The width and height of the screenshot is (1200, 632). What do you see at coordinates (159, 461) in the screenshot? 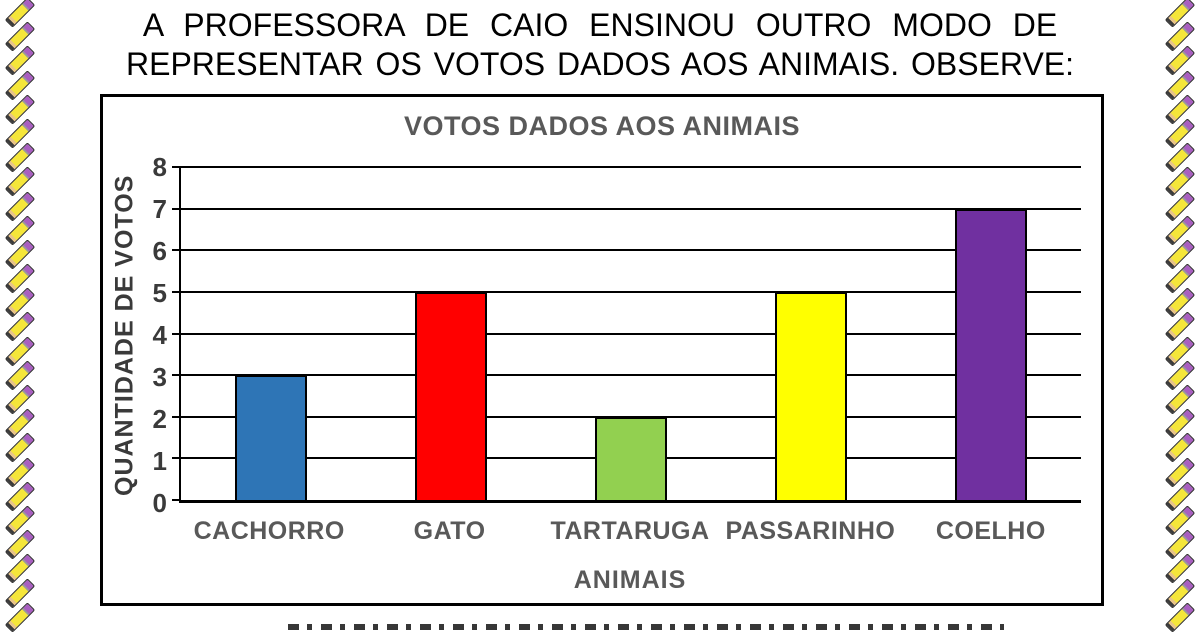
I see `y-tick-label-1: 1` at bounding box center [159, 461].